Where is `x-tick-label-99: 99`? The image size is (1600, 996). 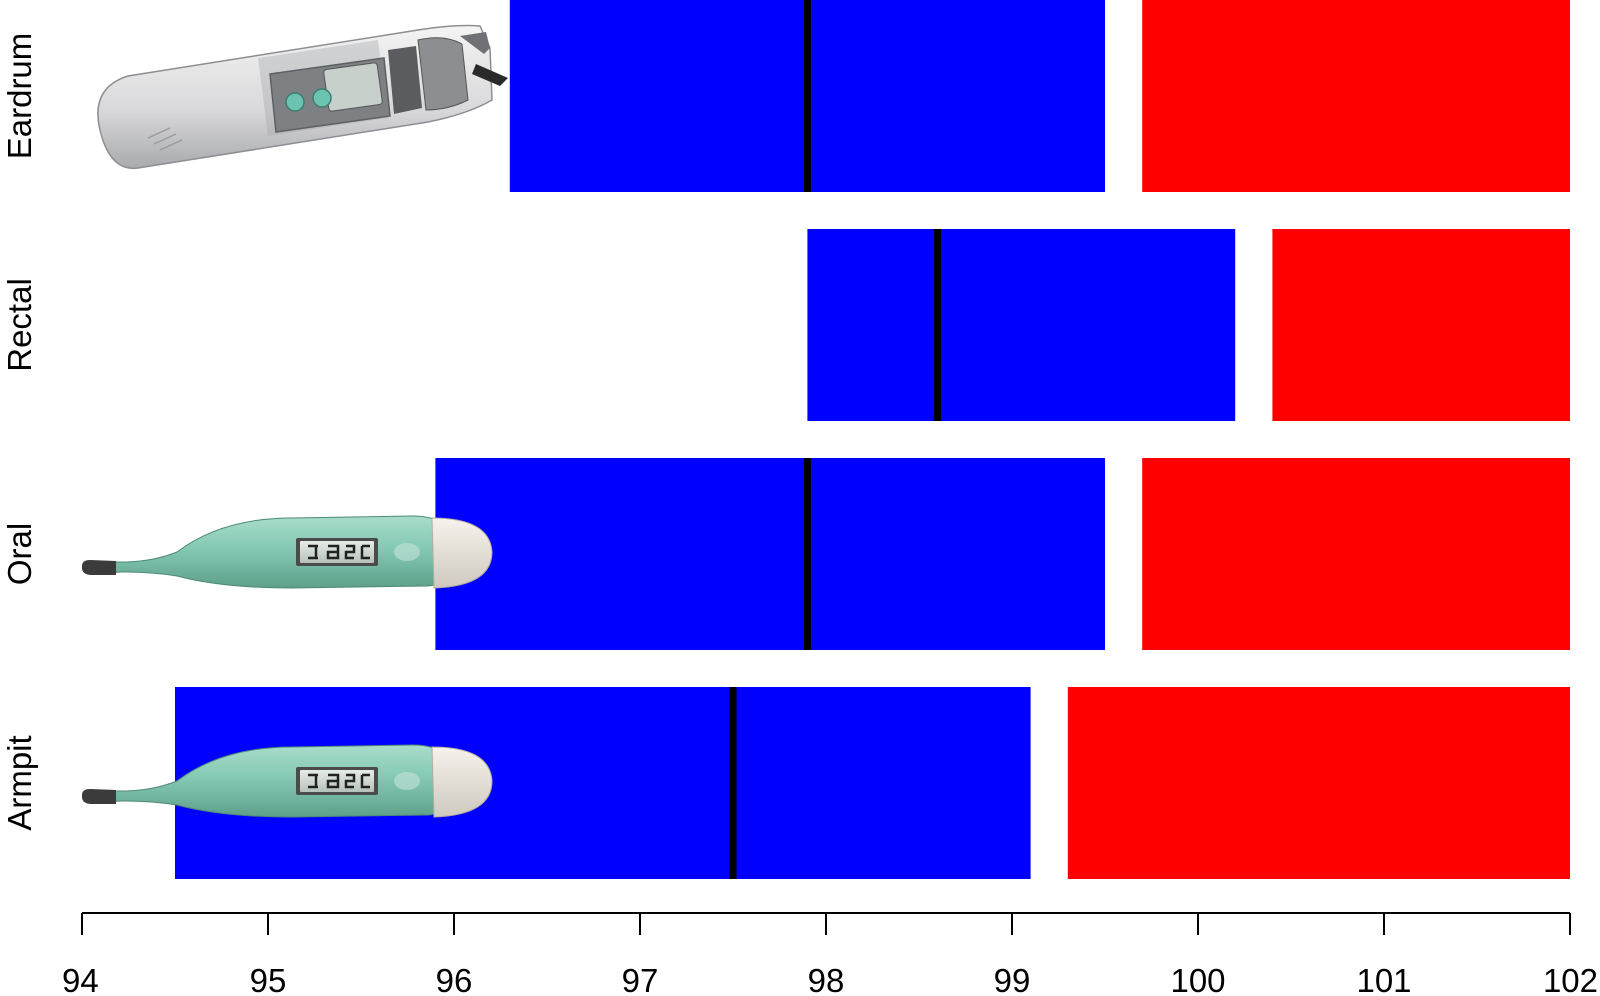 x-tick-label-99: 99 is located at coordinates (1012, 979).